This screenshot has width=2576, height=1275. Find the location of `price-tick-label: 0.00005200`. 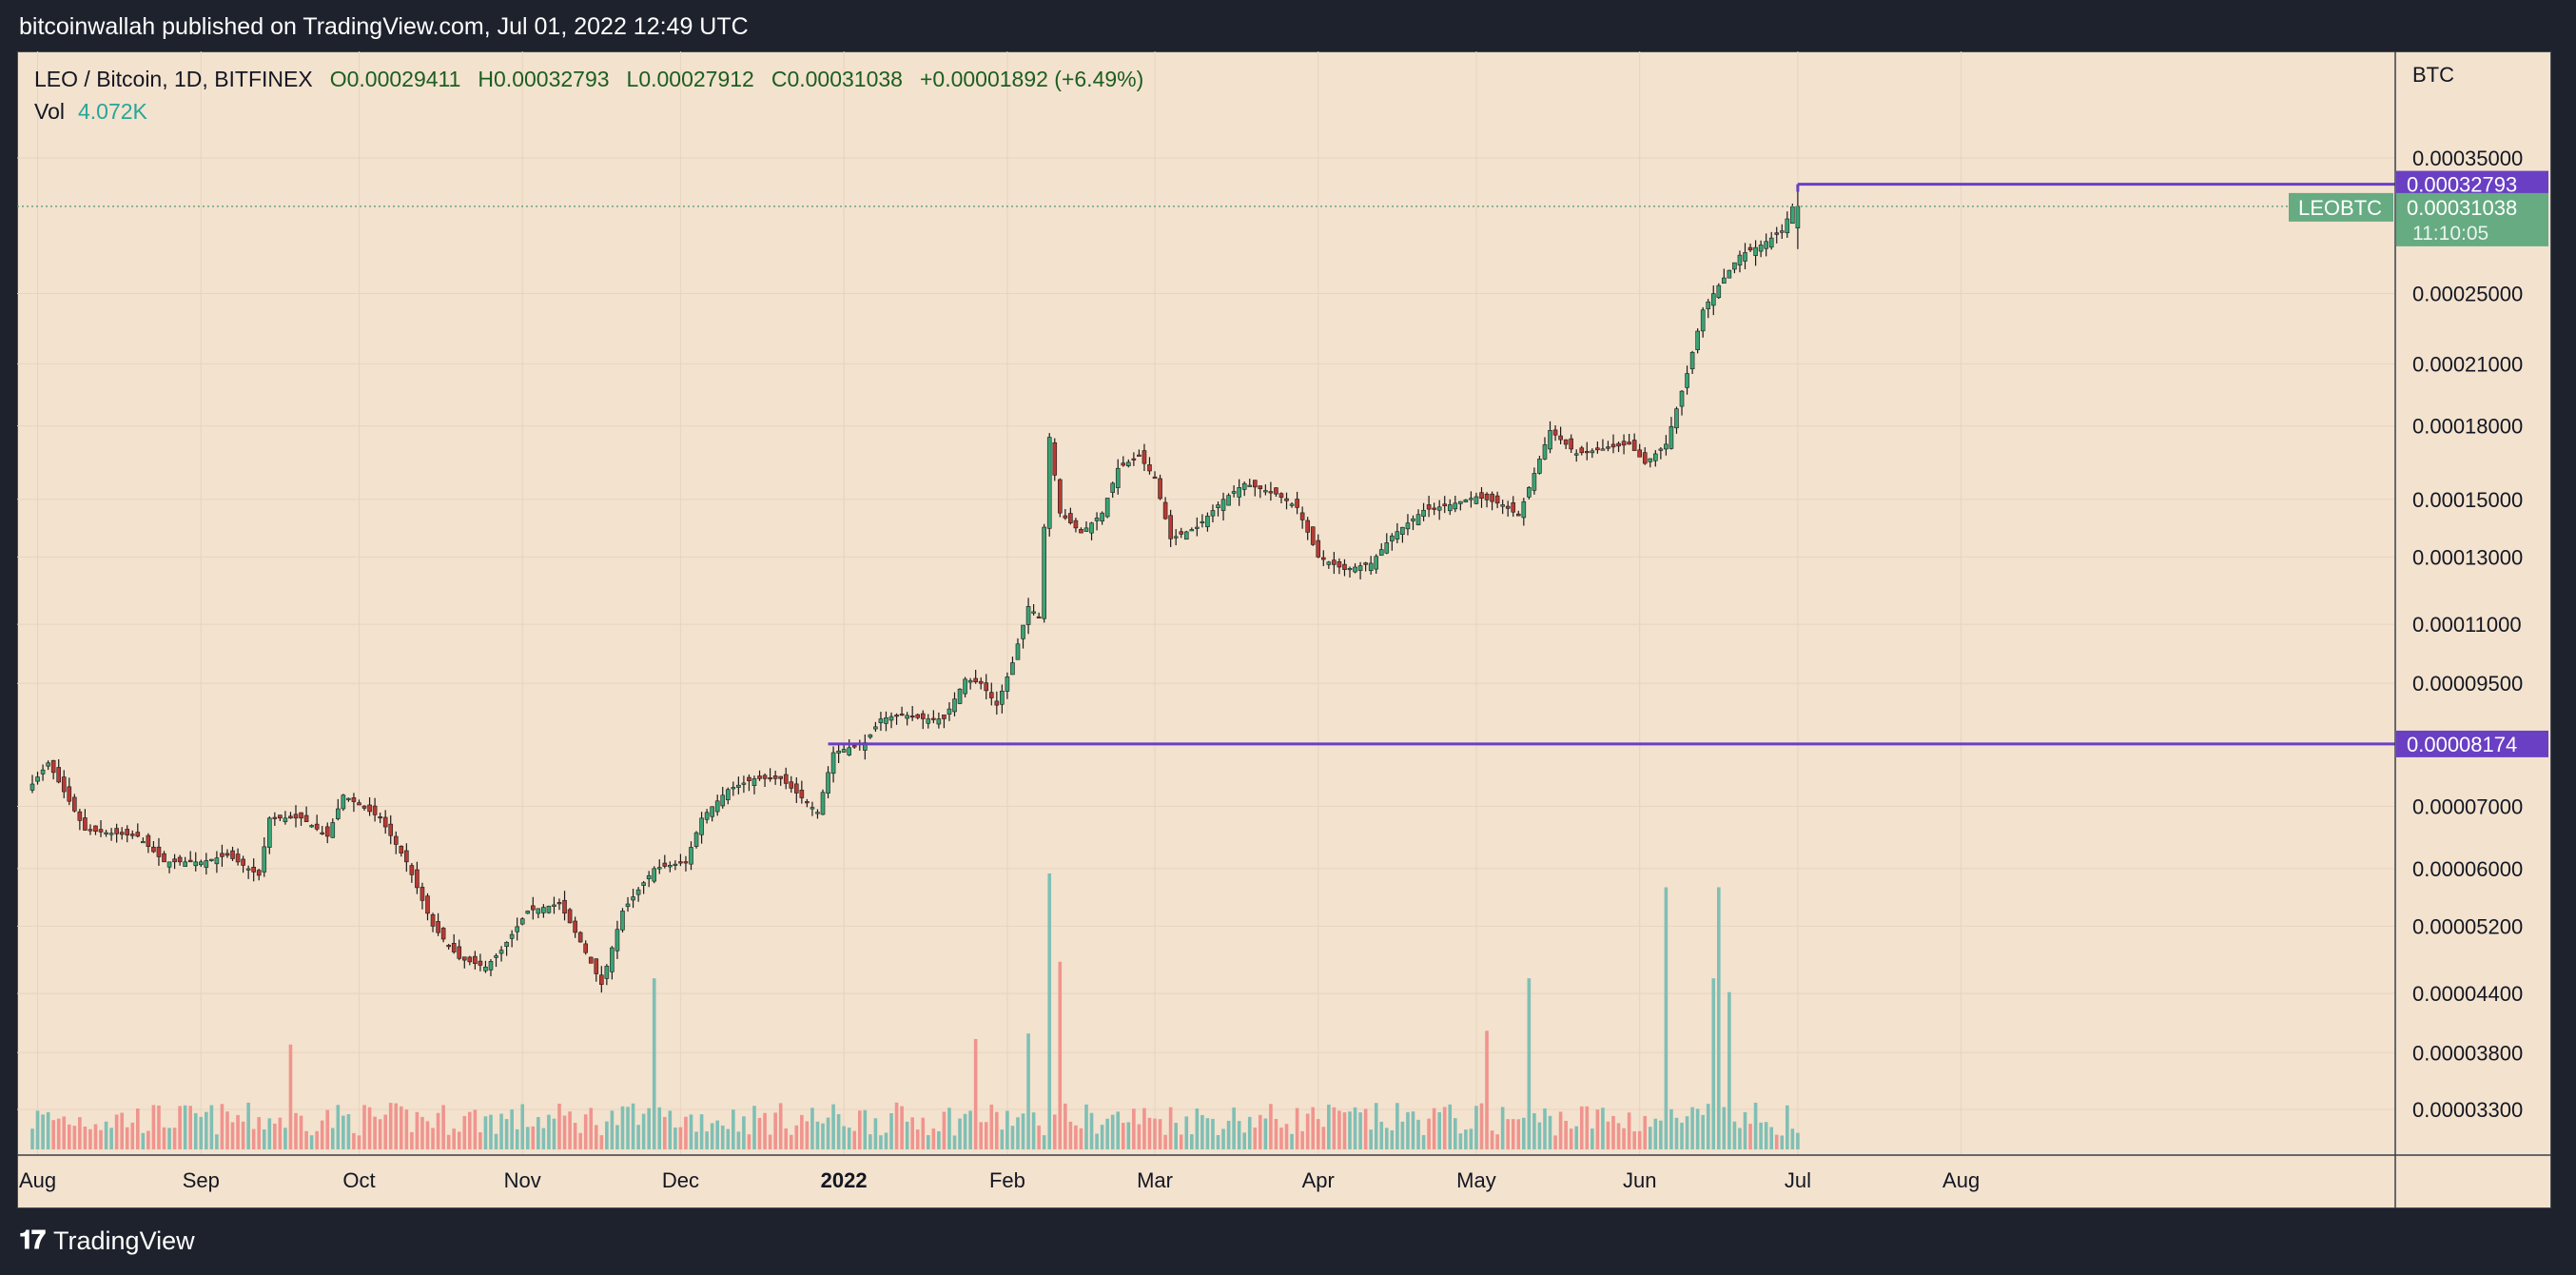

price-tick-label: 0.00005200 is located at coordinates (2467, 926).